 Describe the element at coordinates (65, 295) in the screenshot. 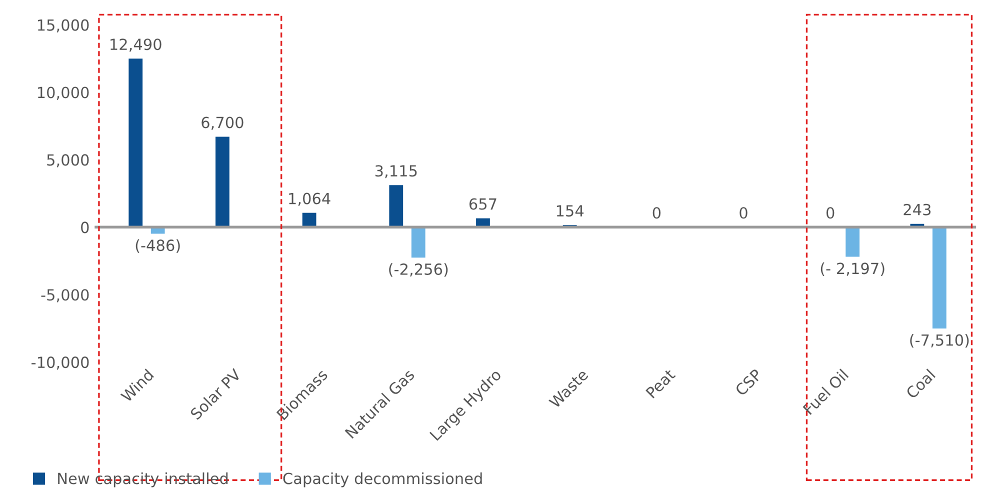

I see `y-tick-label: -5,000` at that location.